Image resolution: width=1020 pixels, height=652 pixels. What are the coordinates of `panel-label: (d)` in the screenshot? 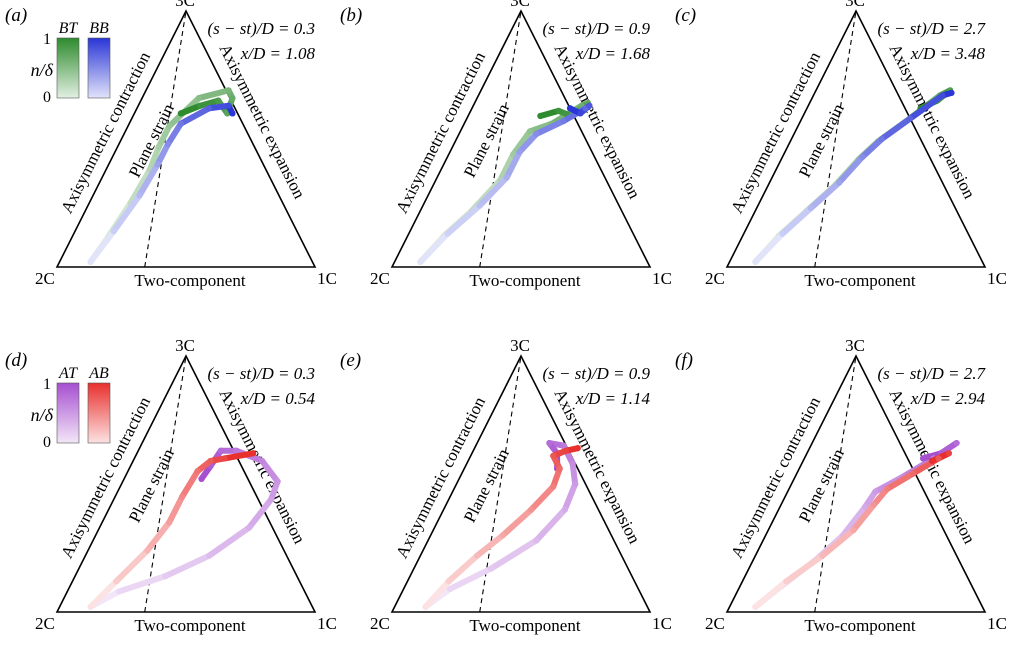 It's located at (16, 360).